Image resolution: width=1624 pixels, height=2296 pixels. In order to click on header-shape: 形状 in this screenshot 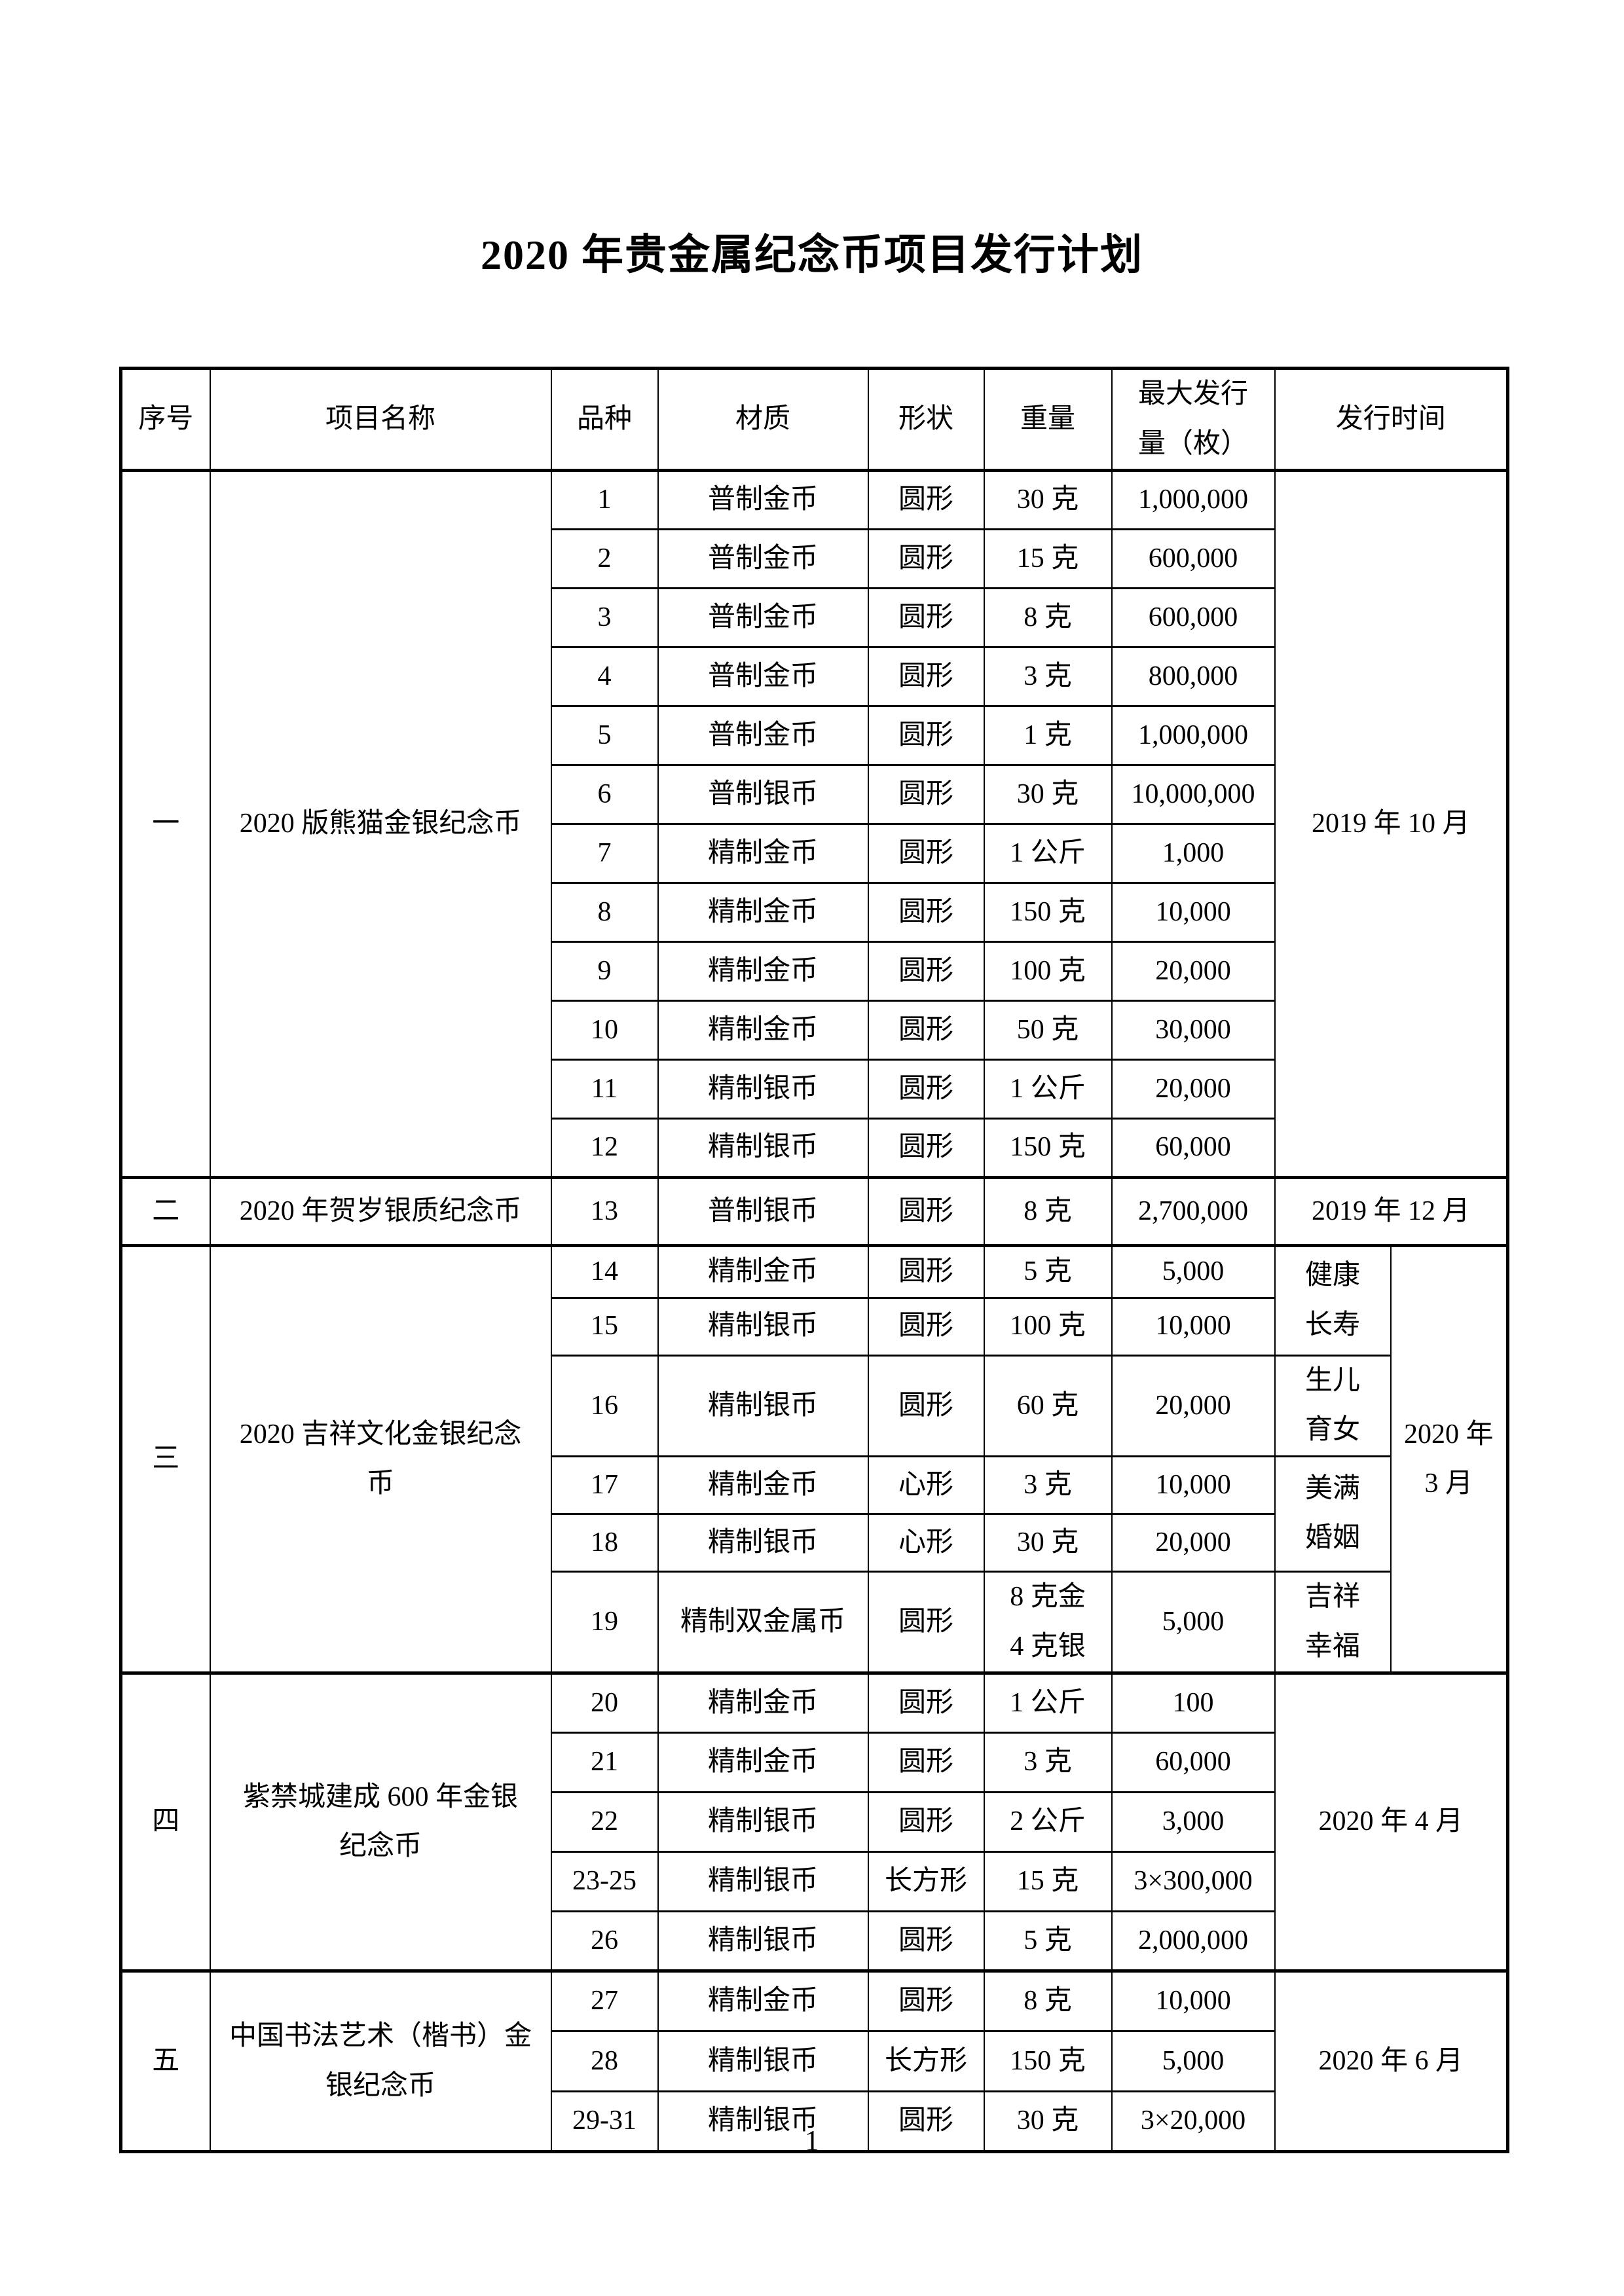, I will do `click(926, 419)`.